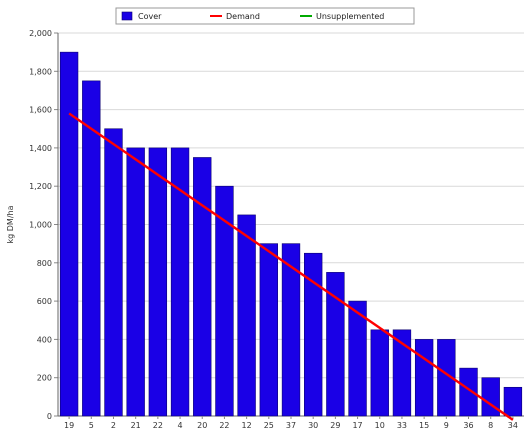 Image resolution: width=528 pixels, height=436 pixels. Describe the element at coordinates (265, 16) in the screenshot. I see `legend-box` at that location.